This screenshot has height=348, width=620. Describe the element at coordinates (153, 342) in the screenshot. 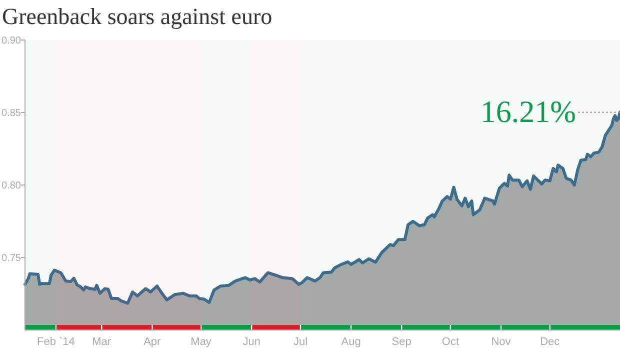

I see `x-tick-label: Apr` at that location.